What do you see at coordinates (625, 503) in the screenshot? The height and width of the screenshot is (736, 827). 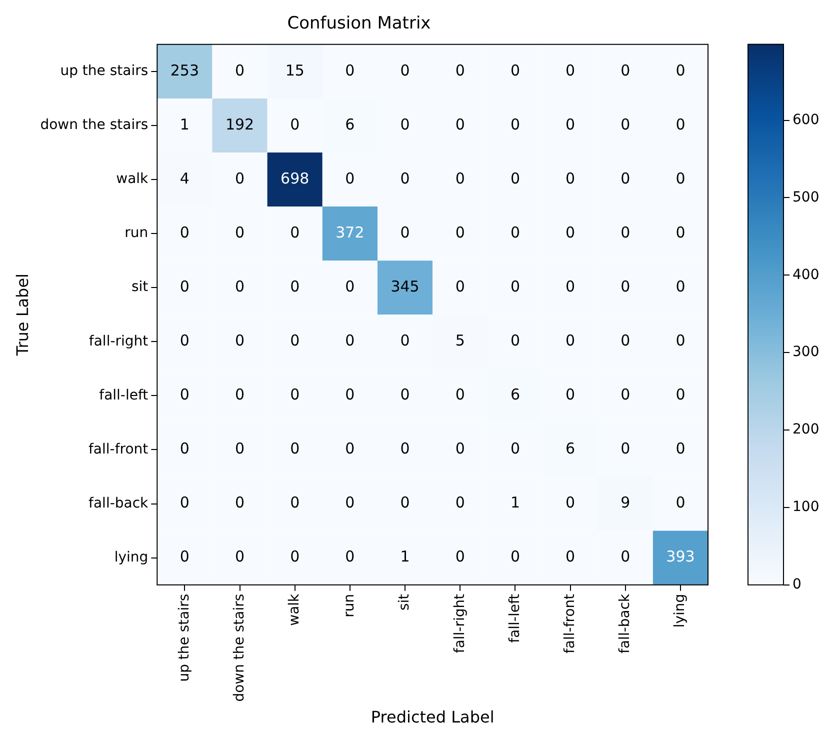 I see `data-label: 9` at bounding box center [625, 503].